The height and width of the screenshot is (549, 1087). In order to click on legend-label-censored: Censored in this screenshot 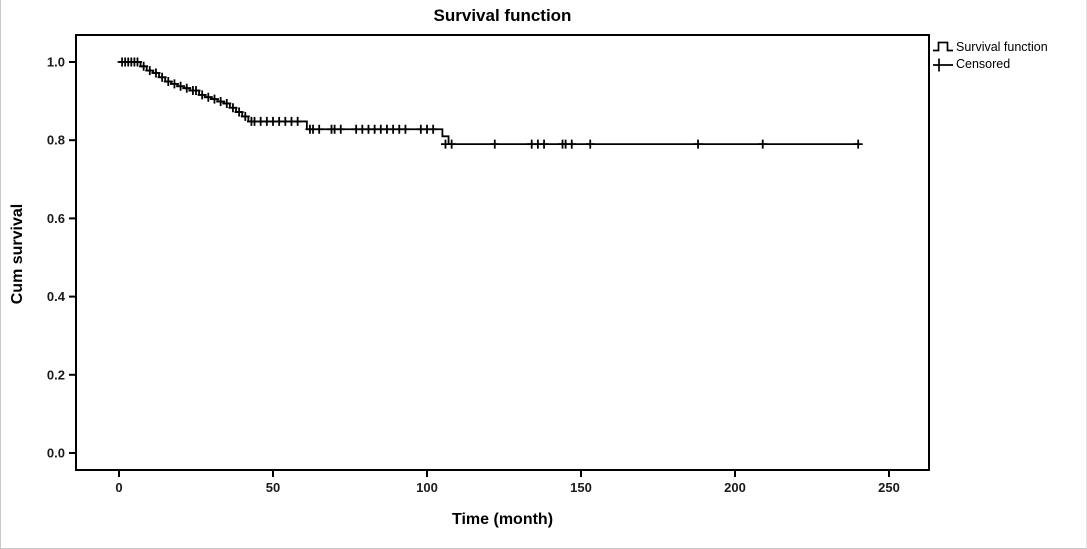, I will do `click(983, 63)`.